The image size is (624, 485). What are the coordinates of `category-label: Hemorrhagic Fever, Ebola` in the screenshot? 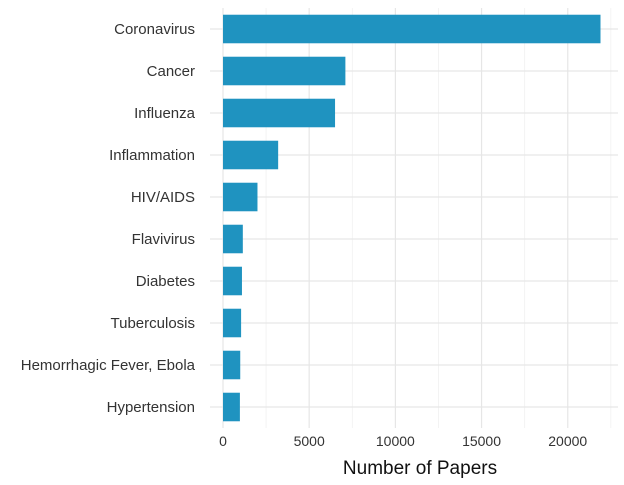 It's located at (108, 365).